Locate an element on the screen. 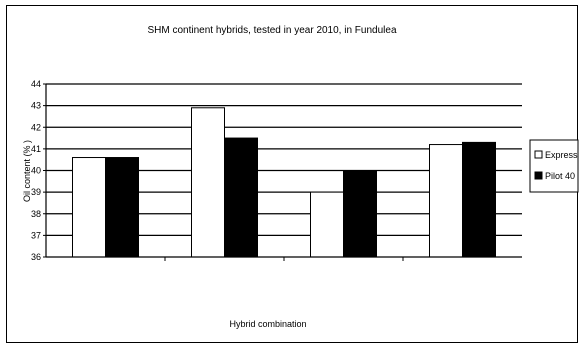 The image size is (584, 349). legend-label-express-50: Express 50 is located at coordinates (562, 155).